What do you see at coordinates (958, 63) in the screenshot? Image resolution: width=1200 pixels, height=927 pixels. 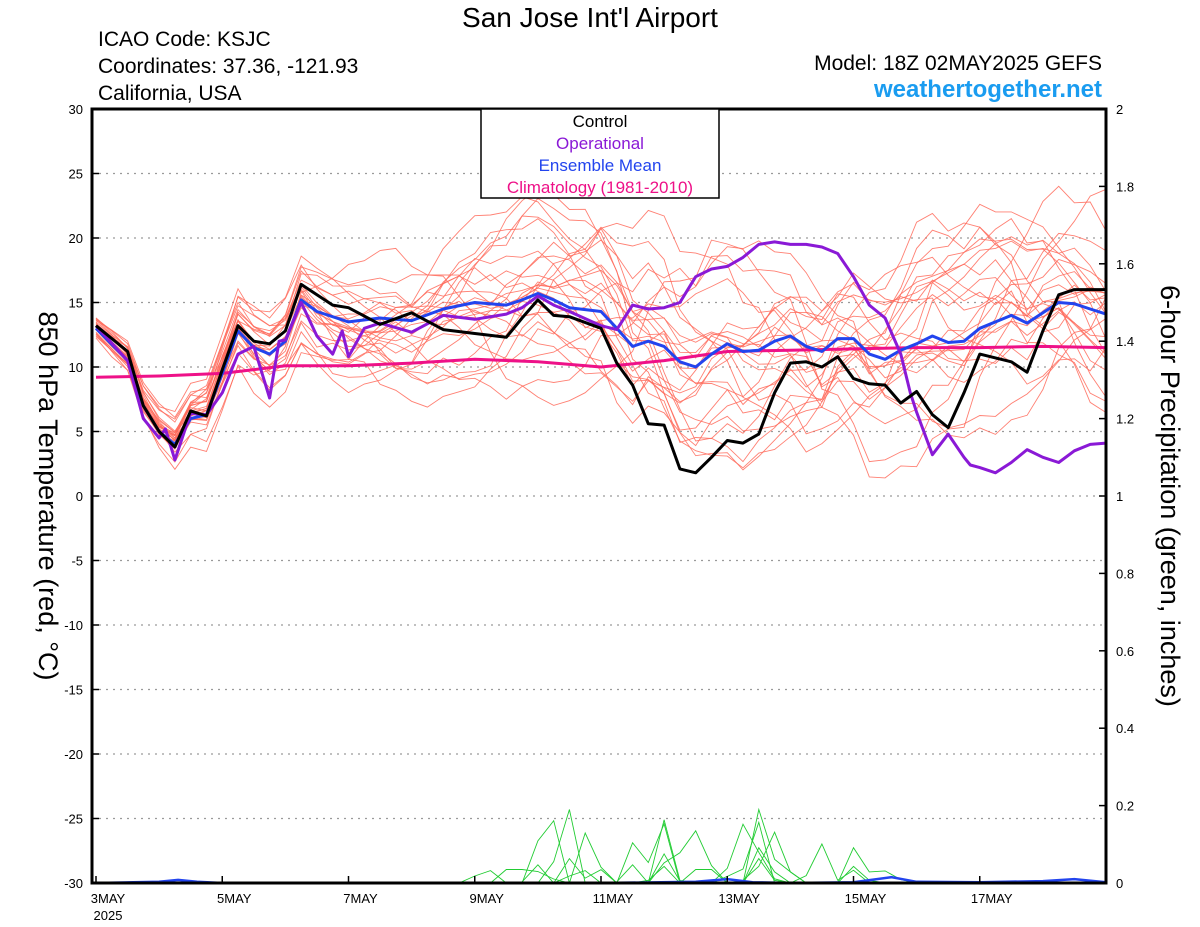 I see `model-run: Model: 18Z 02MAY2025 GEFS` at bounding box center [958, 63].